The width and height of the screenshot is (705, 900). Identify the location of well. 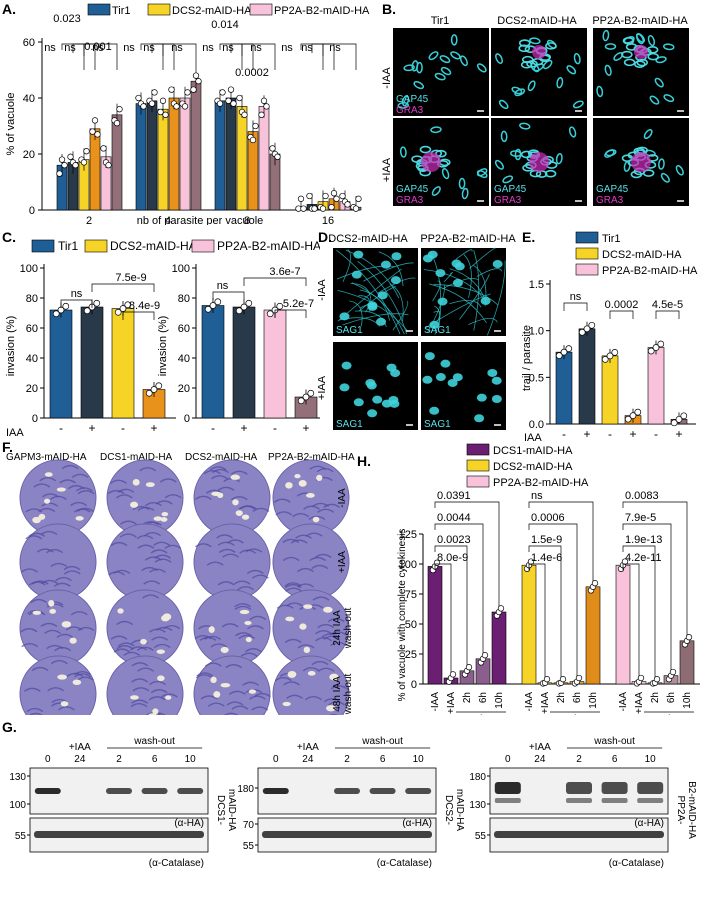
(145, 685).